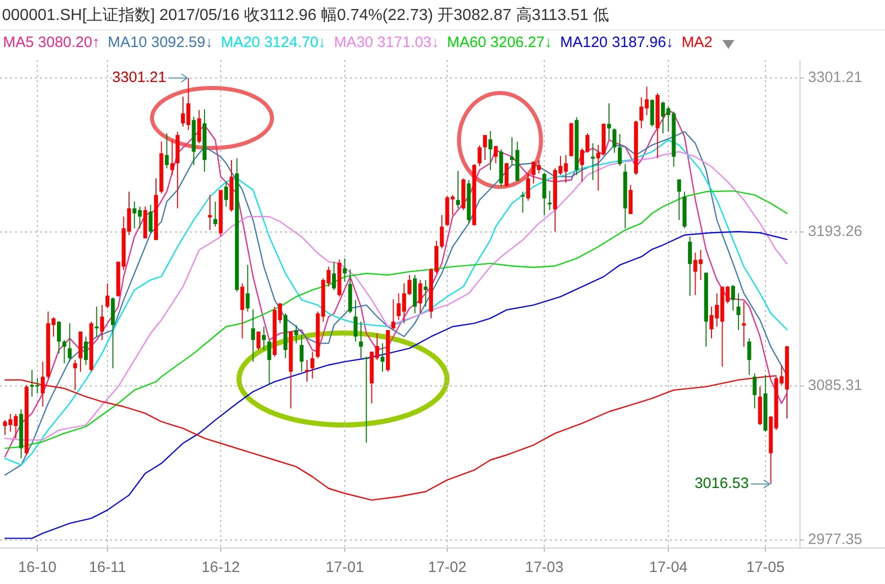 This screenshot has height=584, width=885. Describe the element at coordinates (107, 567) in the screenshot. I see `x-tick-label: 16-11` at that location.